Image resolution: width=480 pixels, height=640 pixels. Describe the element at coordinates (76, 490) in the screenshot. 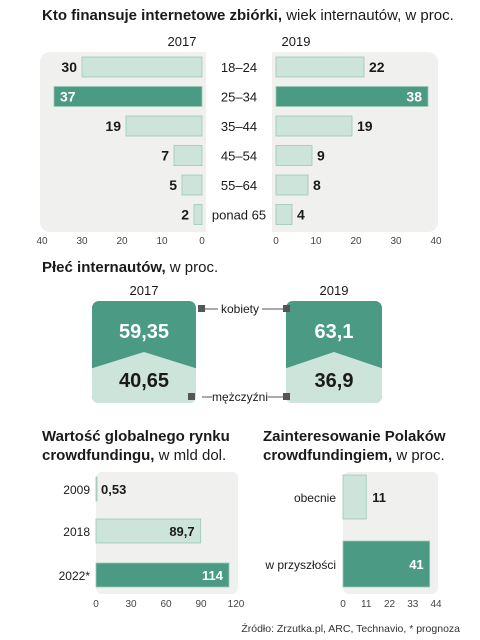

I see `market-category-label: 2009` at that location.